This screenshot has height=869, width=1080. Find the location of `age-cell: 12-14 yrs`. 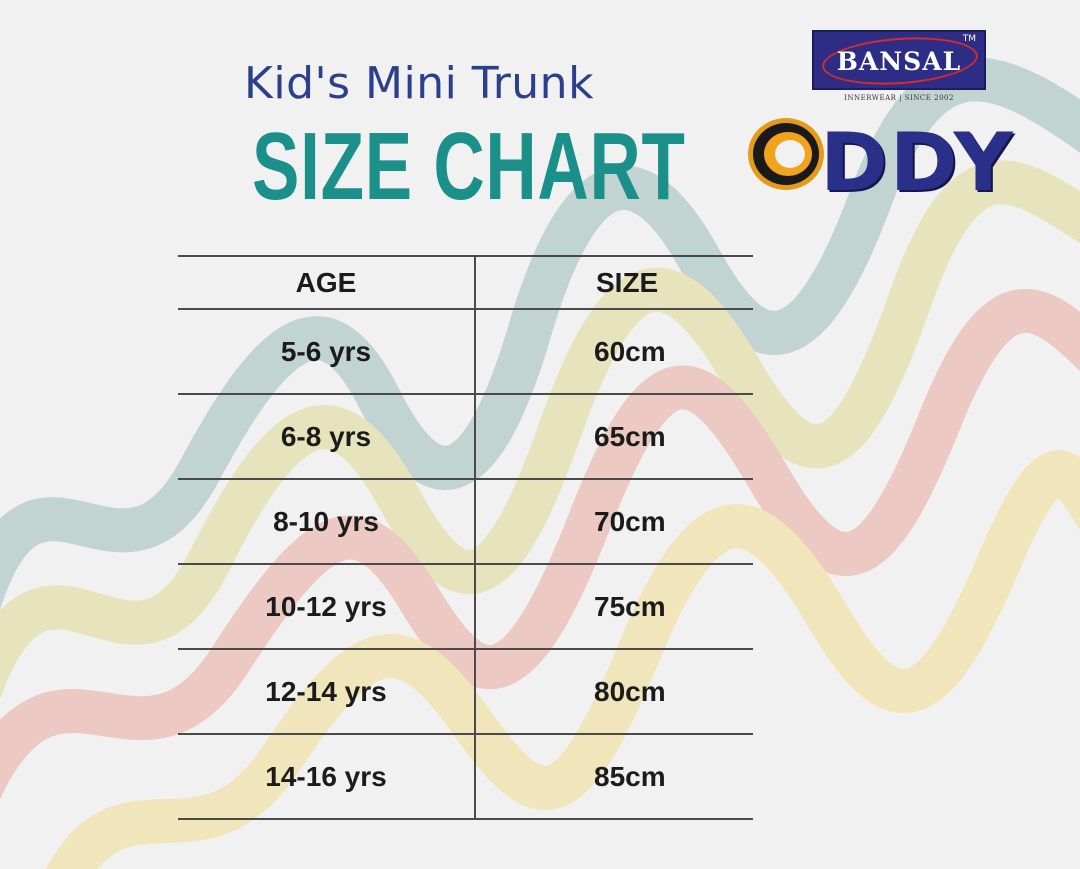

age-cell: 12-14 yrs is located at coordinates (327, 692).